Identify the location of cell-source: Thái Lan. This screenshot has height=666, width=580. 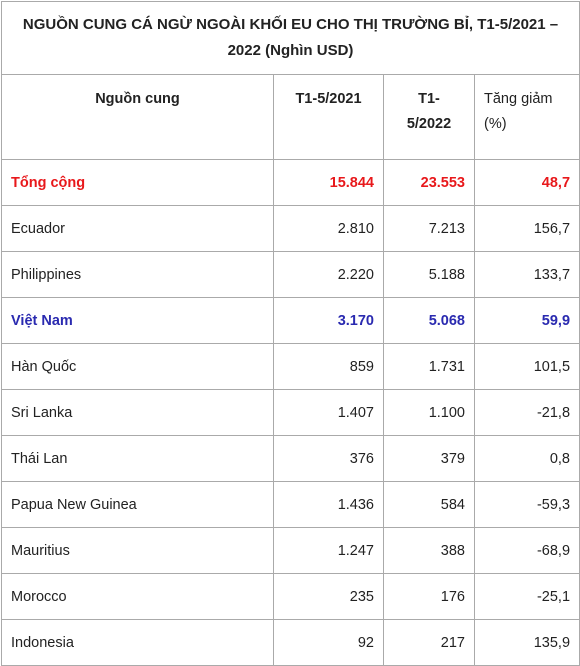
(137, 458).